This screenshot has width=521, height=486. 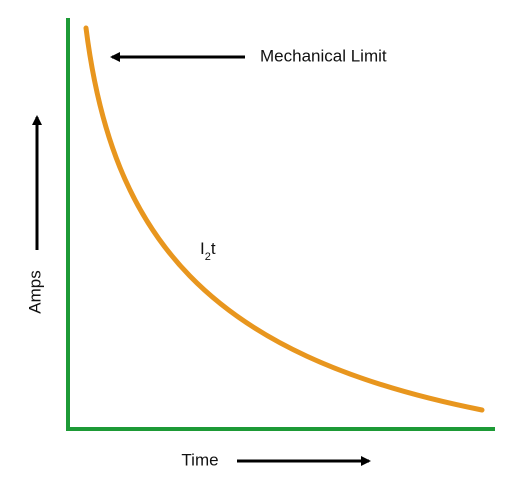 I want to click on x-axis-label: Time, so click(x=199, y=459).